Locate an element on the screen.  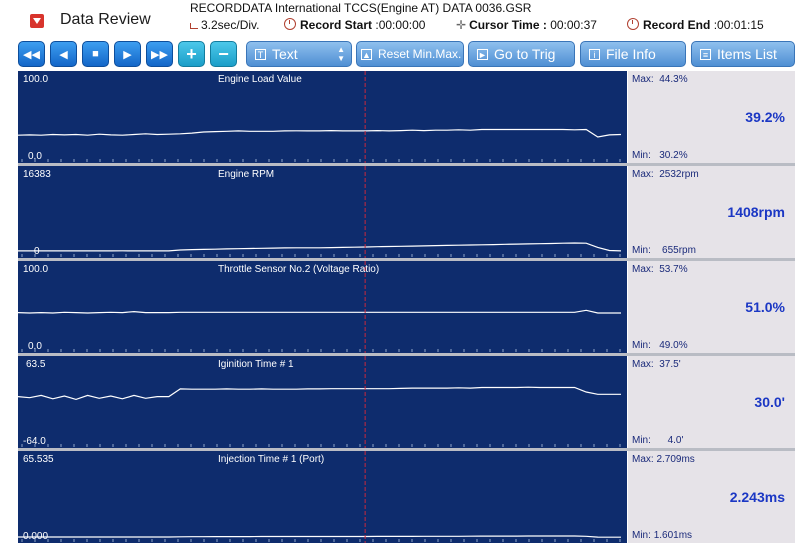
spin-arrows-icon: ▲ ▼ is located at coordinates (341, 54).